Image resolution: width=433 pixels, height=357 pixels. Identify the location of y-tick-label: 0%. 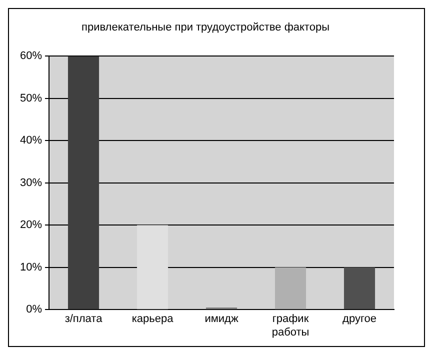
(34, 310).